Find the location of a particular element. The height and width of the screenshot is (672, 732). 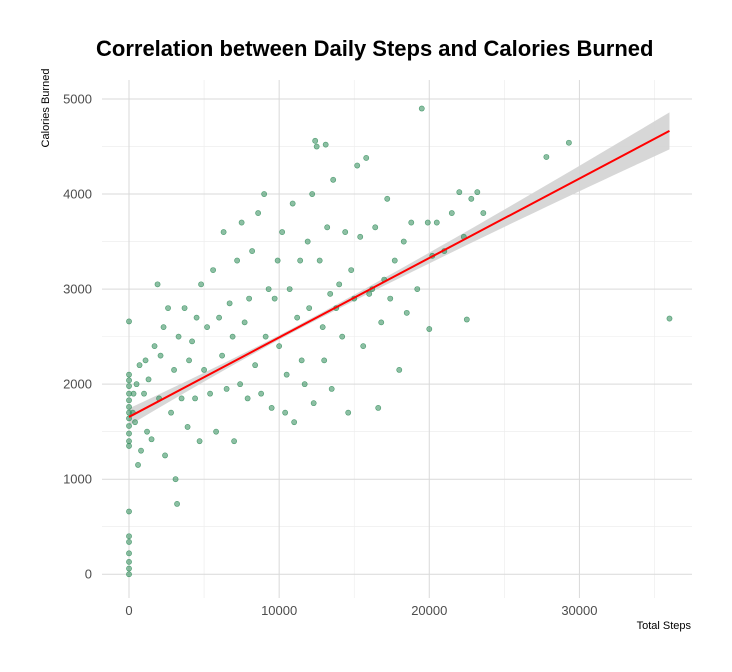

x-axis-title: Total Steps is located at coordinates (664, 626).